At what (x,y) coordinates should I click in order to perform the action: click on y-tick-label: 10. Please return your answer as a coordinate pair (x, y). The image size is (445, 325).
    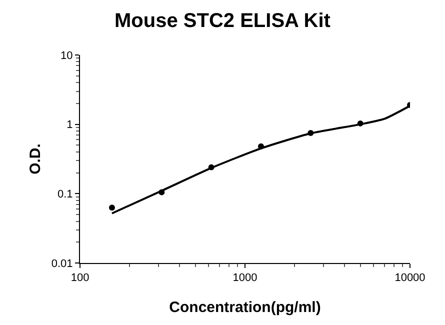
    Looking at the image, I should click on (66, 56).